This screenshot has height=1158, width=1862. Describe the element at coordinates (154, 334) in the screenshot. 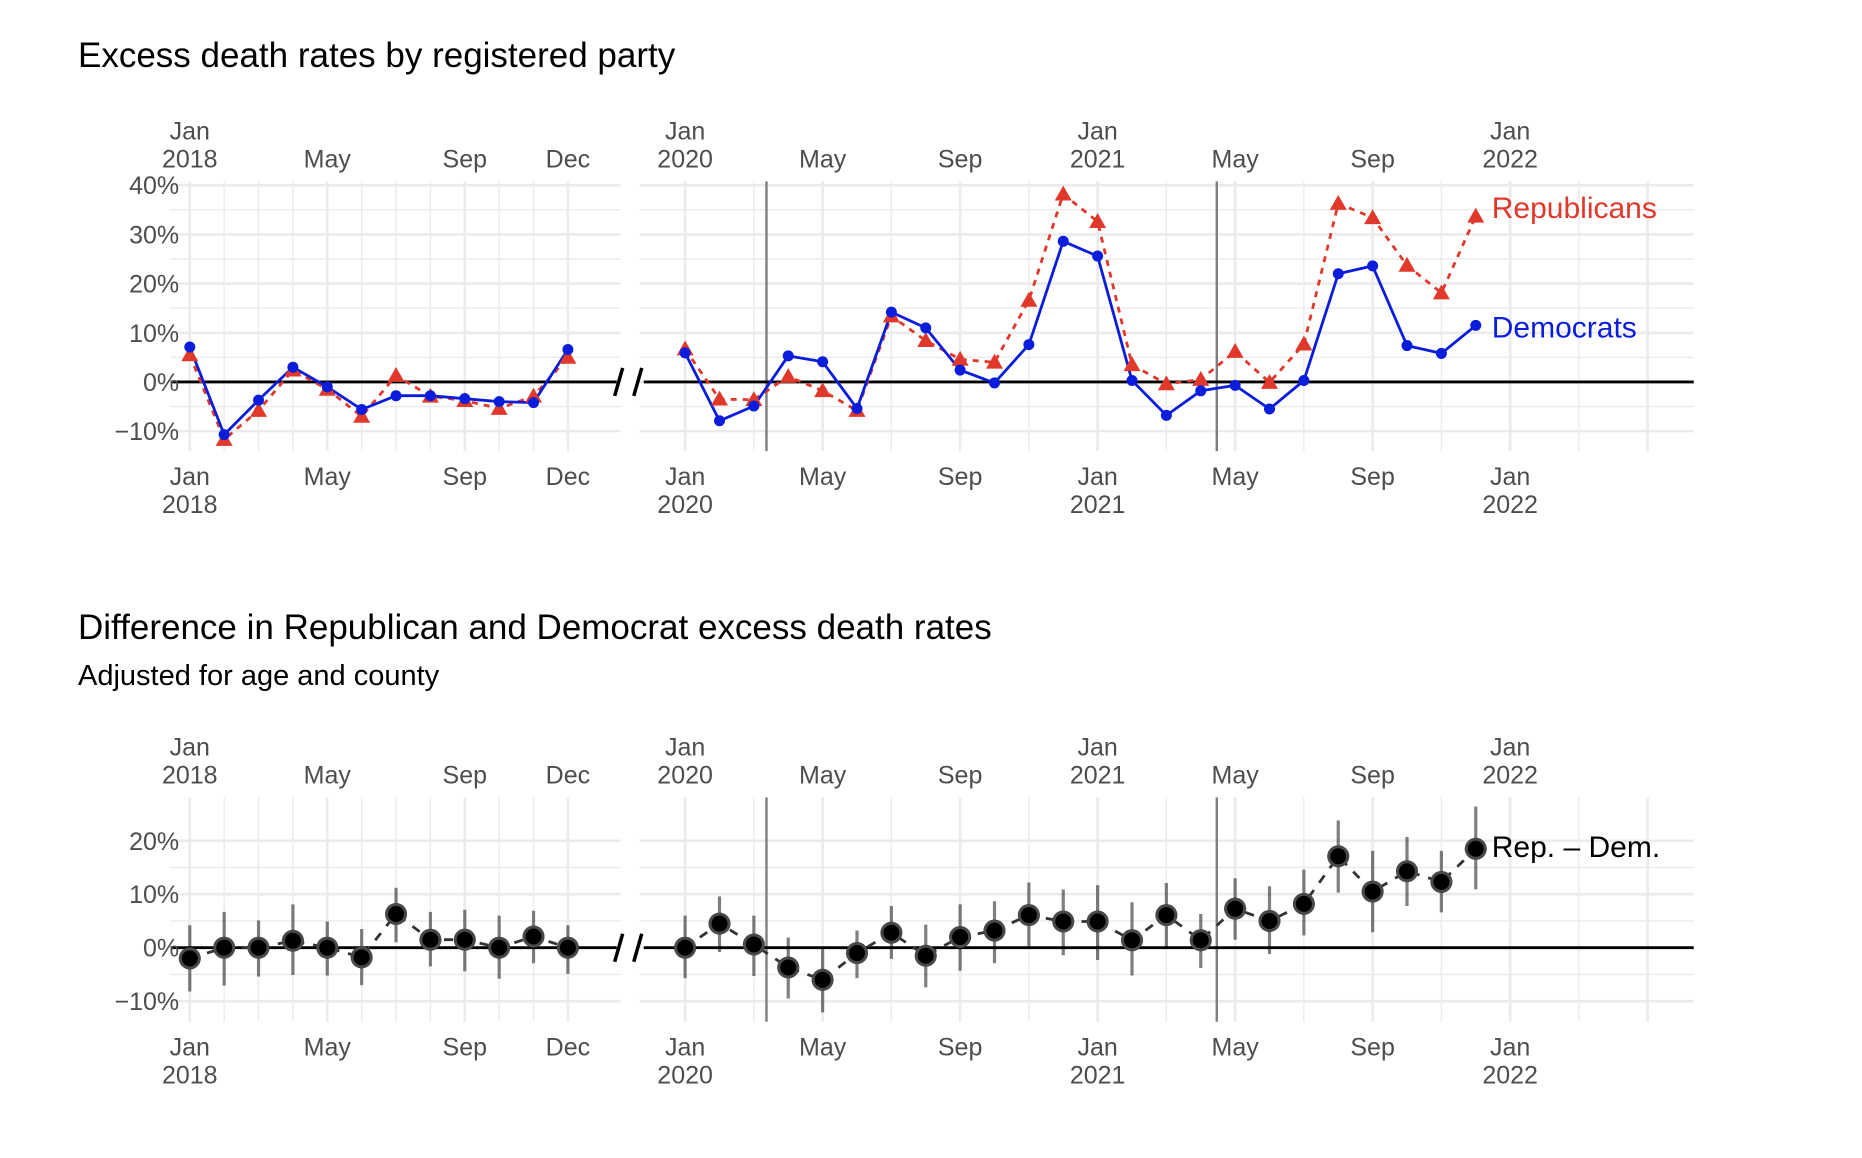

I see `y-tick-label: 10%` at that location.